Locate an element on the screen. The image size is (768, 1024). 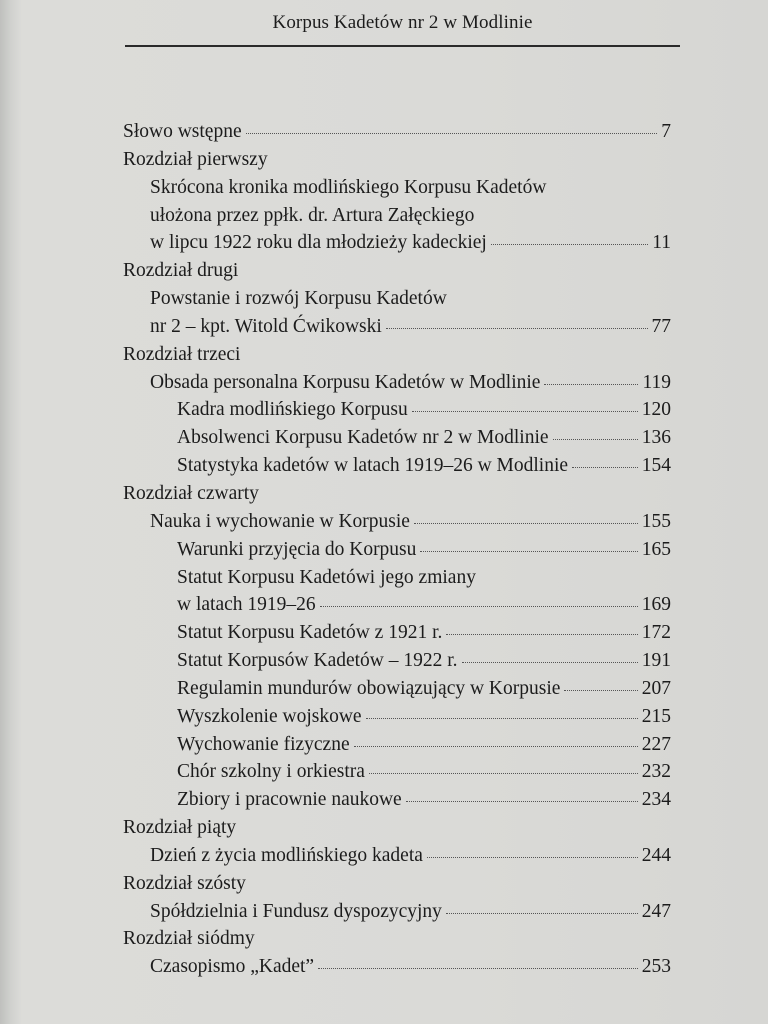
toc-entry: Statut Korpusów Kadetów – 1922 r. 191 is located at coordinates (397, 664).